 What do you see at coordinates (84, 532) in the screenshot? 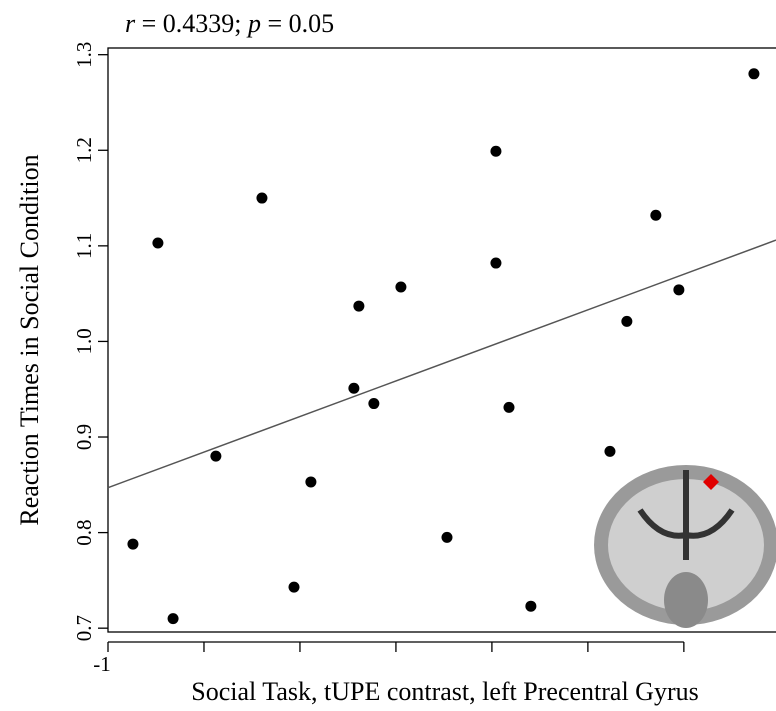
I see `y-tick-label: 0.8` at bounding box center [84, 532].